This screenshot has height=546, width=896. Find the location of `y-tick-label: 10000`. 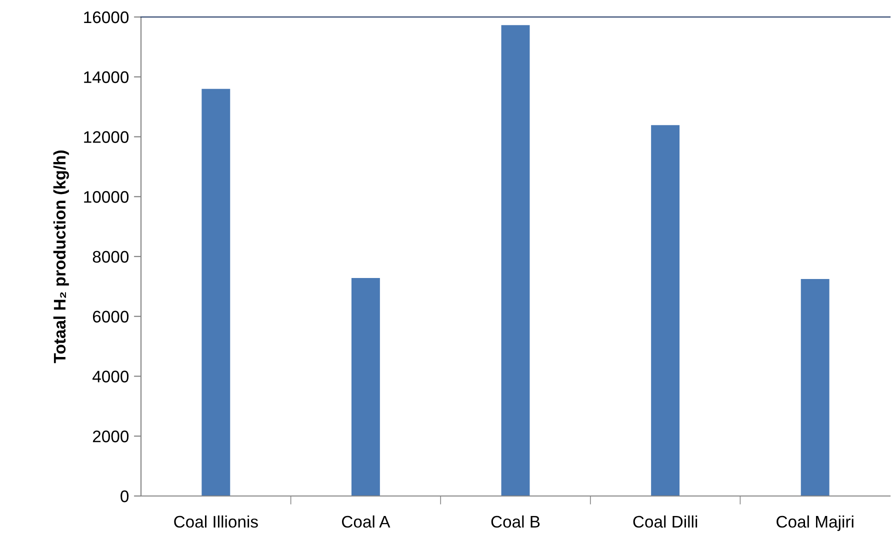

y-tick-label: 10000 is located at coordinates (106, 197).